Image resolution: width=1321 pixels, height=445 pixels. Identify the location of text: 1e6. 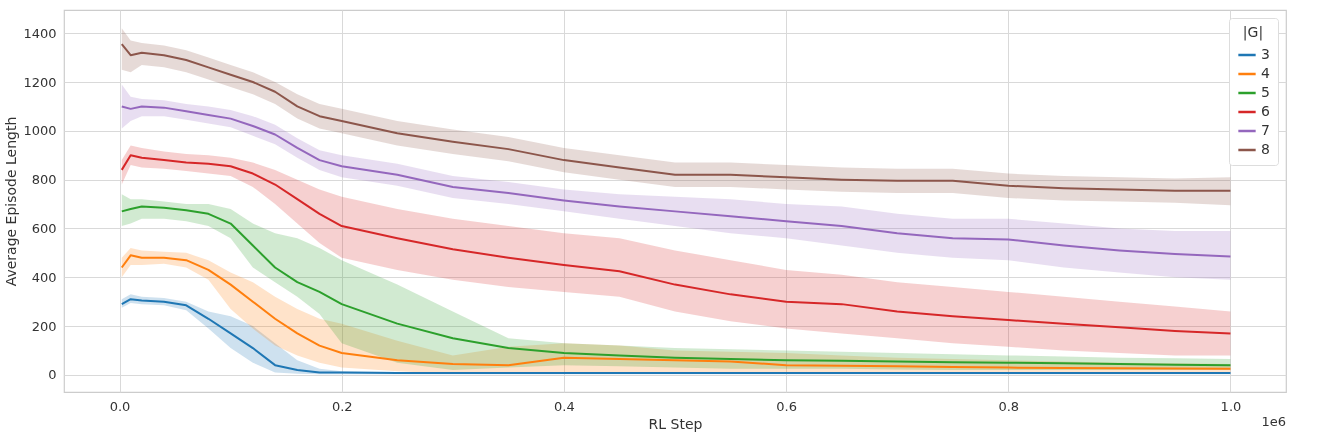
(1273, 421).